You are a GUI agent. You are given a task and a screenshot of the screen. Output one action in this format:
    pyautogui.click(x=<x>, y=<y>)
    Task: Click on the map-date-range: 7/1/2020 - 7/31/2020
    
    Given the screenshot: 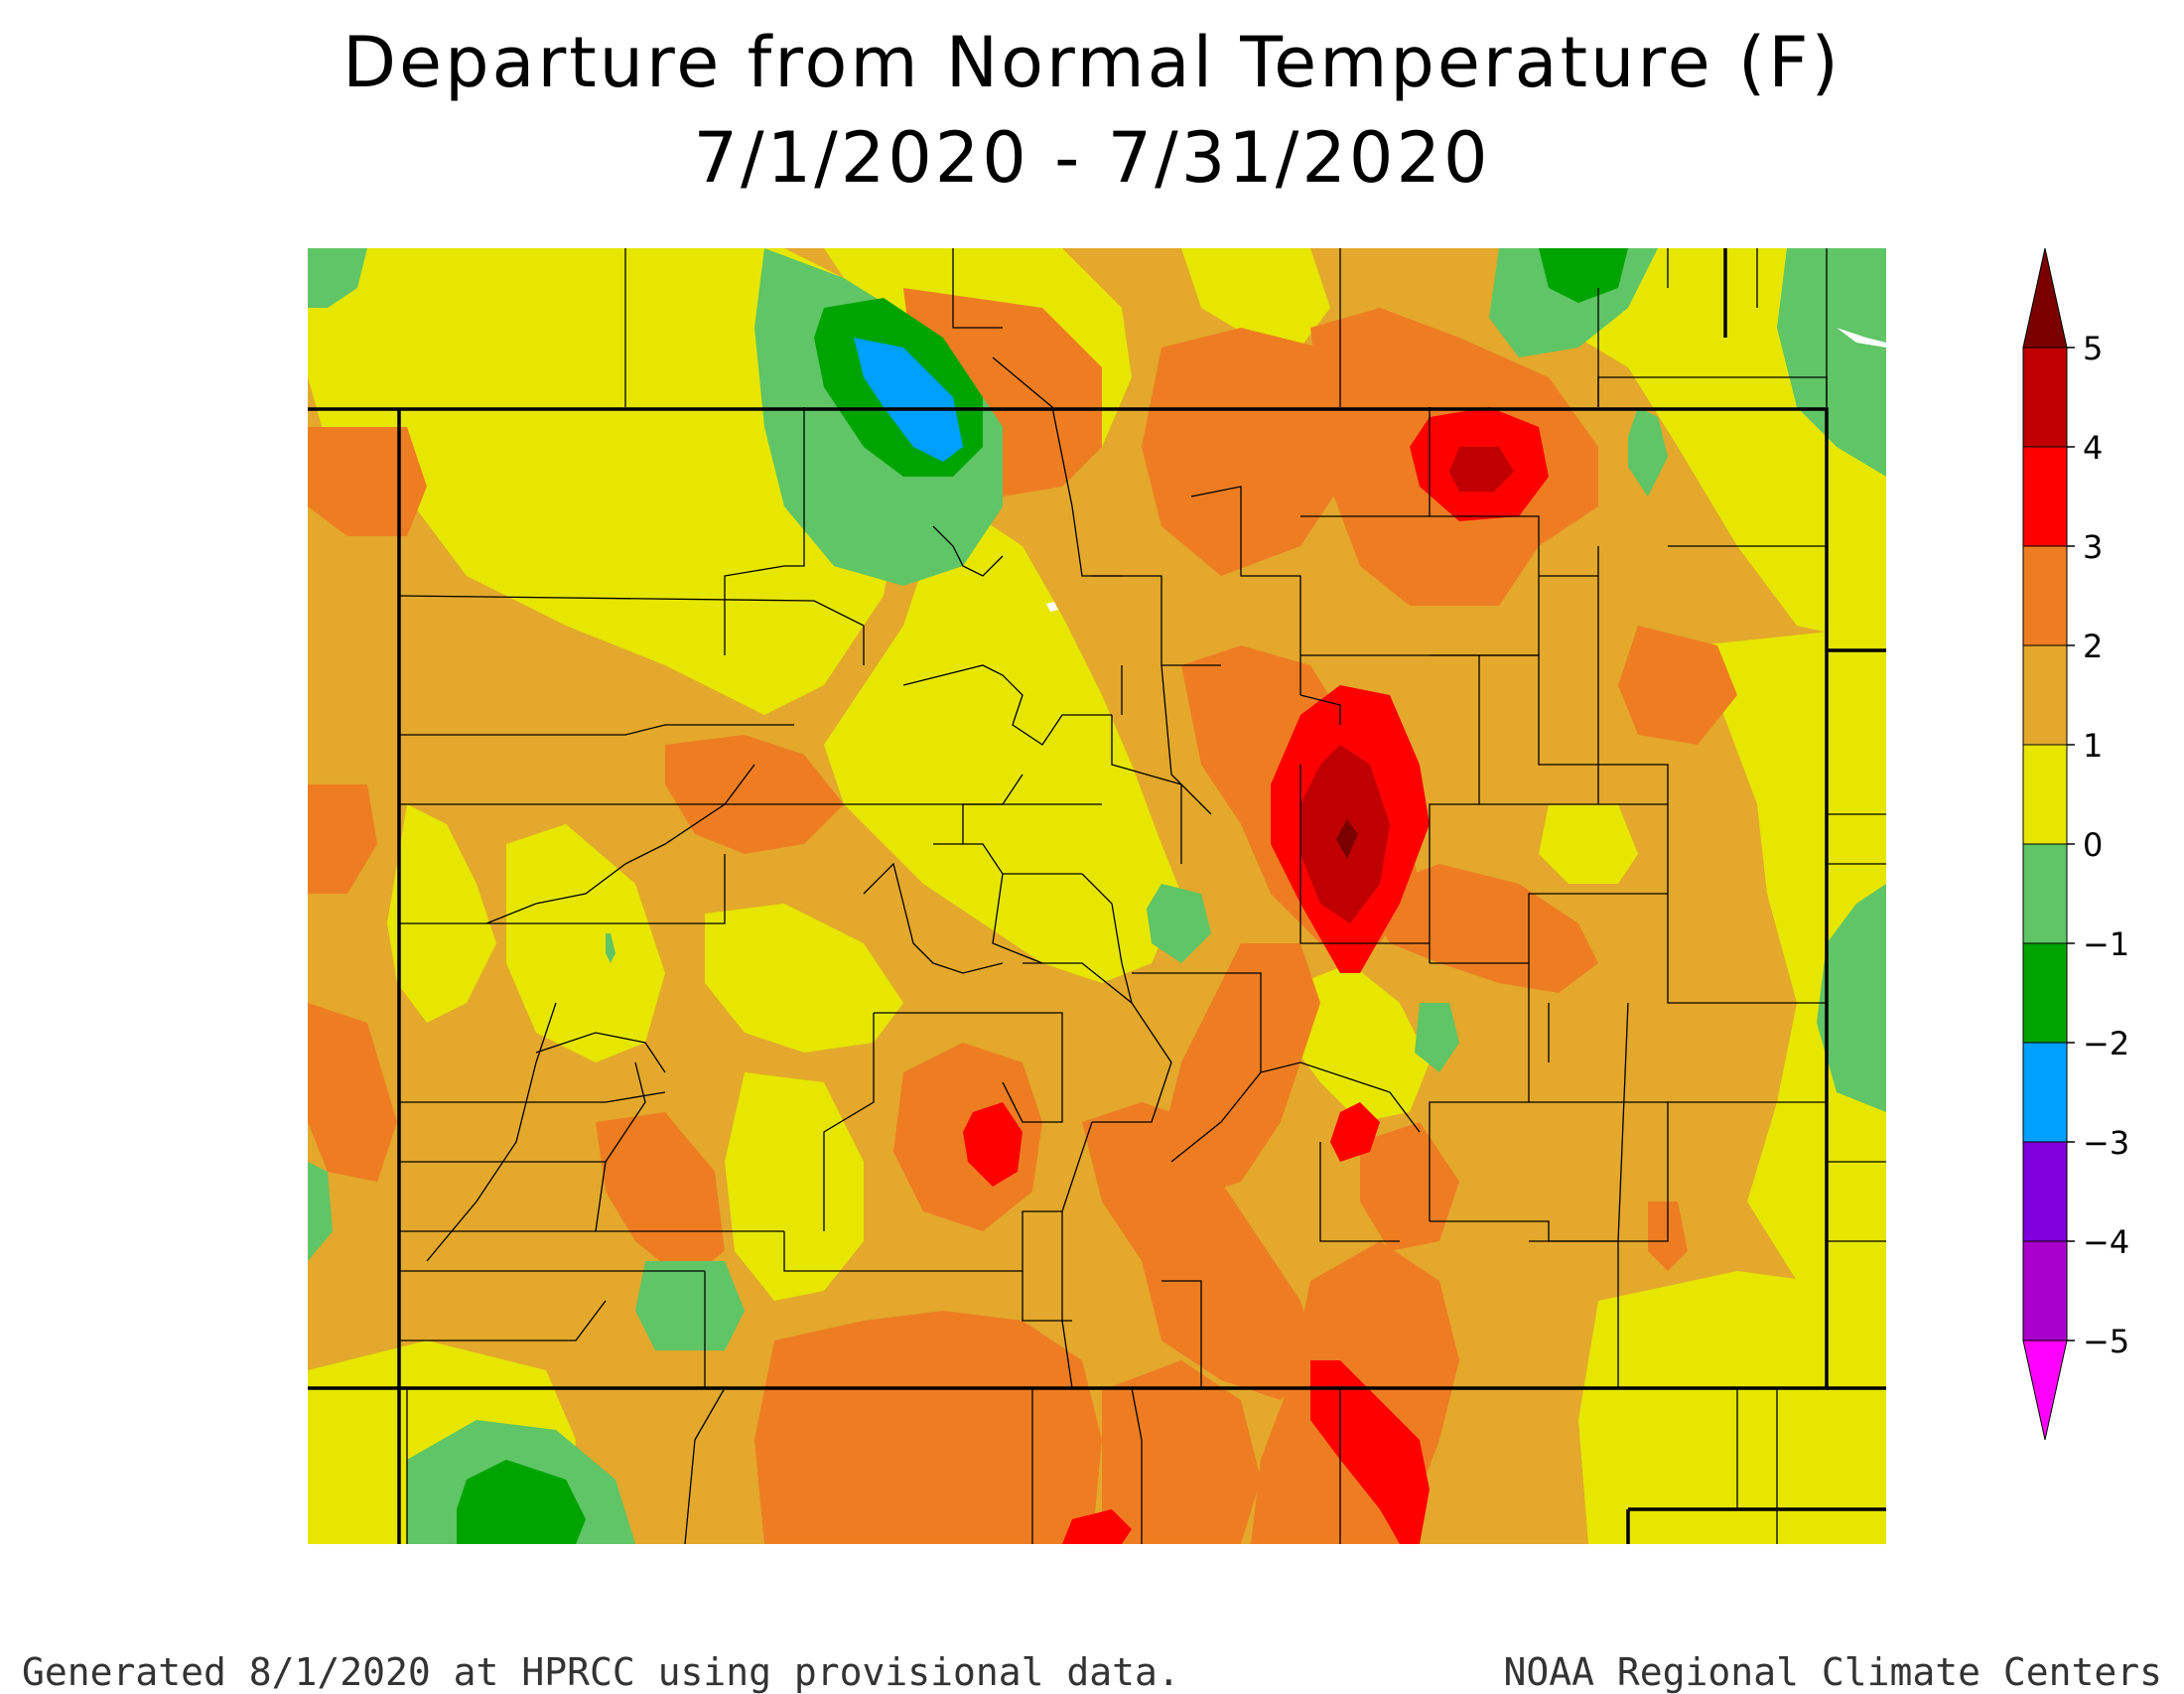 What is the action you would take?
    pyautogui.click(x=1092, y=158)
    